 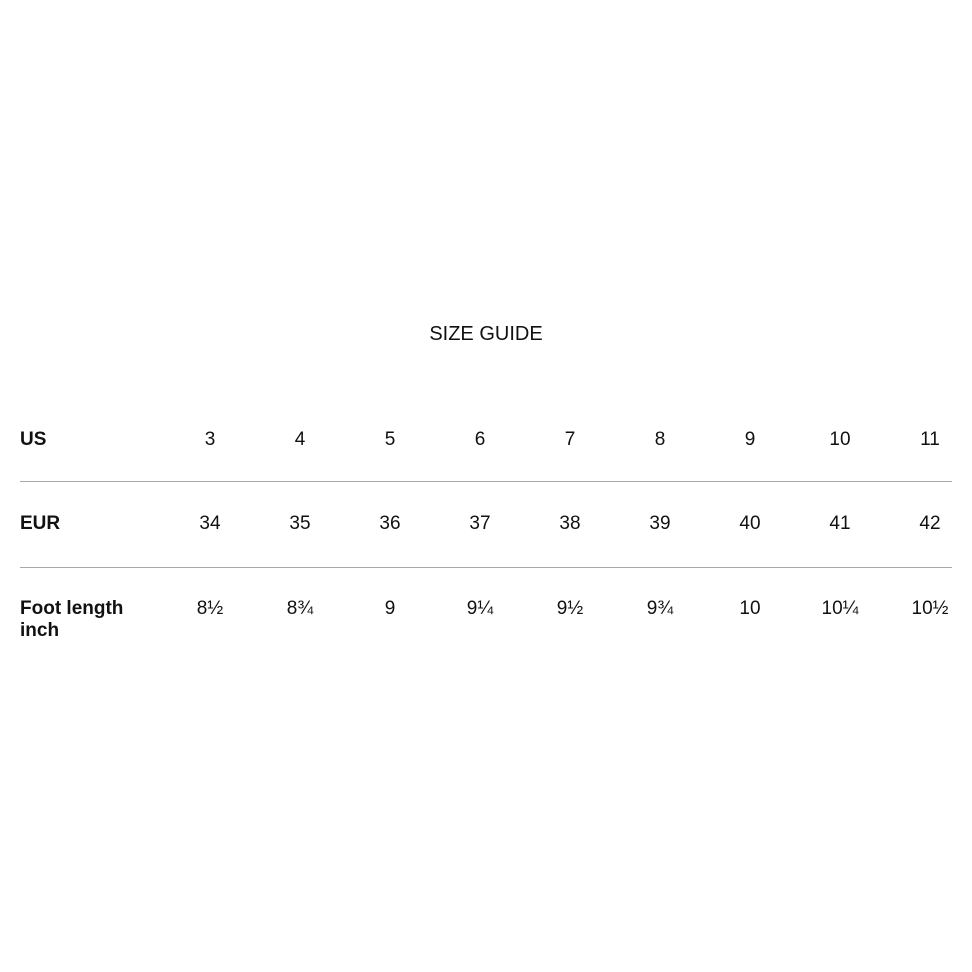 I want to click on table-cell: 11, so click(x=930, y=439).